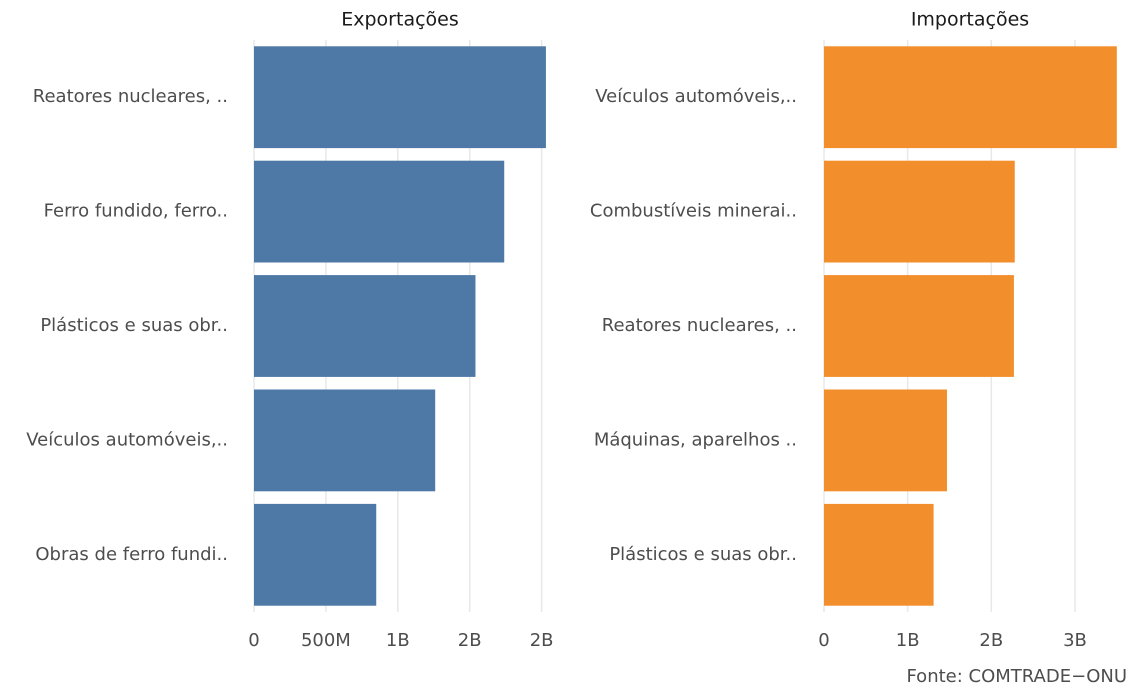 The image size is (1129, 691). Describe the element at coordinates (1075, 640) in the screenshot. I see `x-tick-label: 3B` at that location.